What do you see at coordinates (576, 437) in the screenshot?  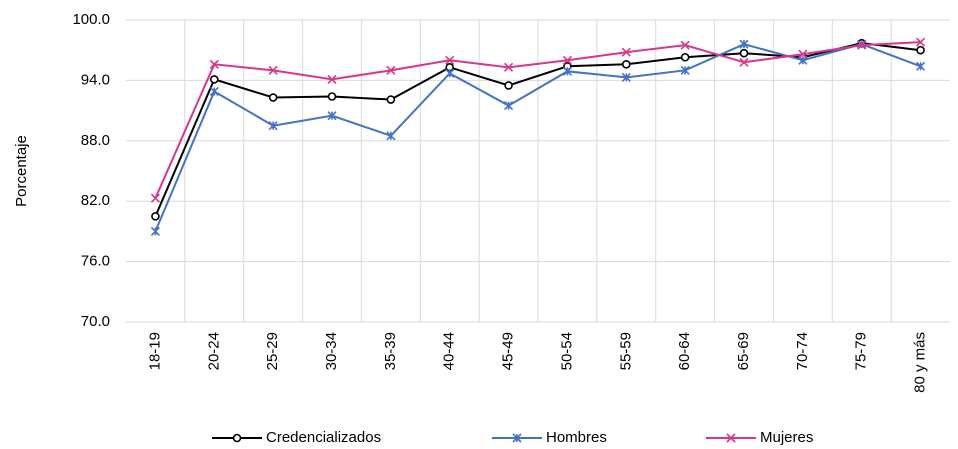 I see `legend-label: Hombres` at bounding box center [576, 437].